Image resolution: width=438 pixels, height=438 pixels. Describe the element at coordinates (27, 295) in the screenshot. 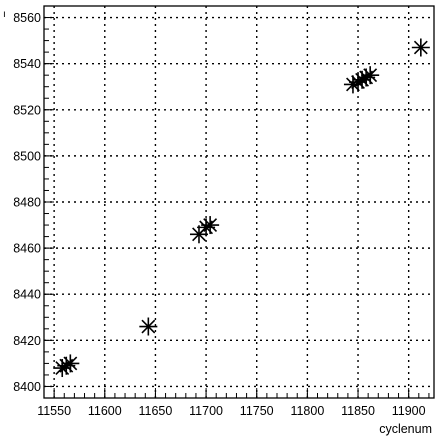

I see `y-tick-label: 8440` at that location.